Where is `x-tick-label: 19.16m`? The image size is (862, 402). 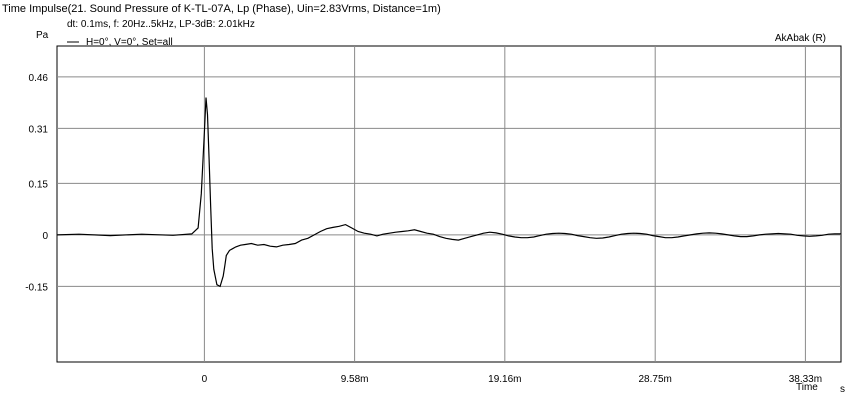
x-tick-label: 19.16m is located at coordinates (504, 379).